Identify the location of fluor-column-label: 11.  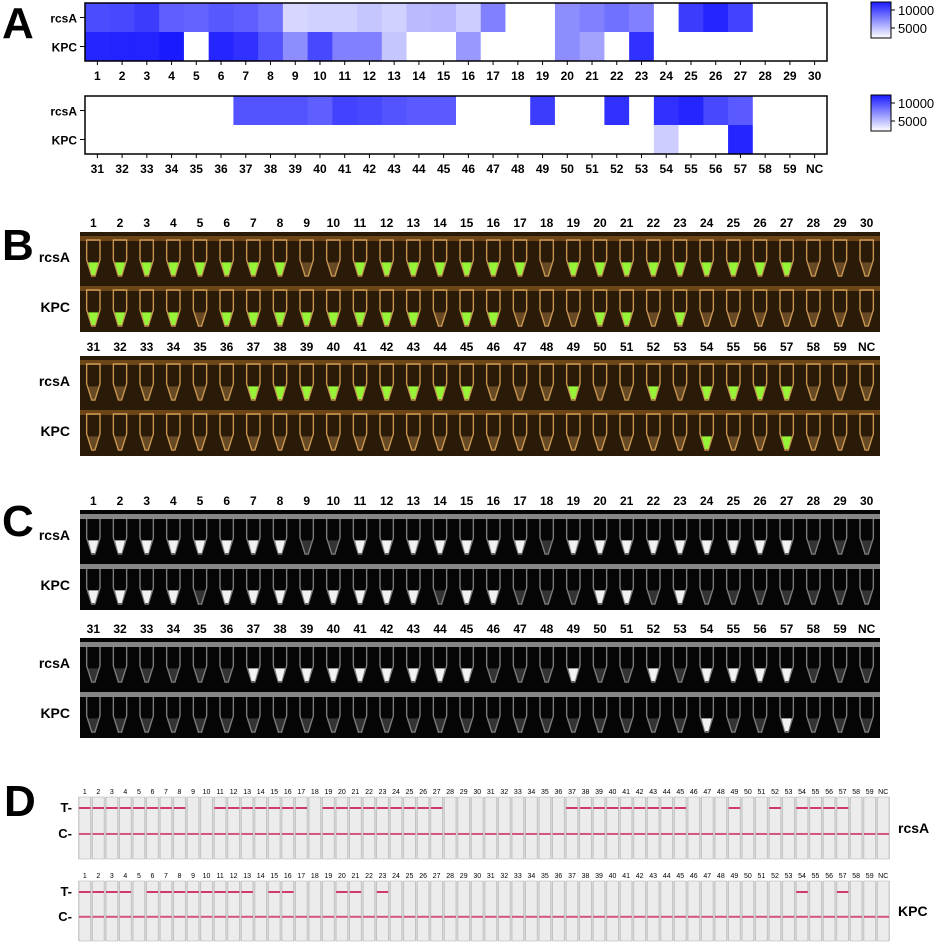
(360, 223).